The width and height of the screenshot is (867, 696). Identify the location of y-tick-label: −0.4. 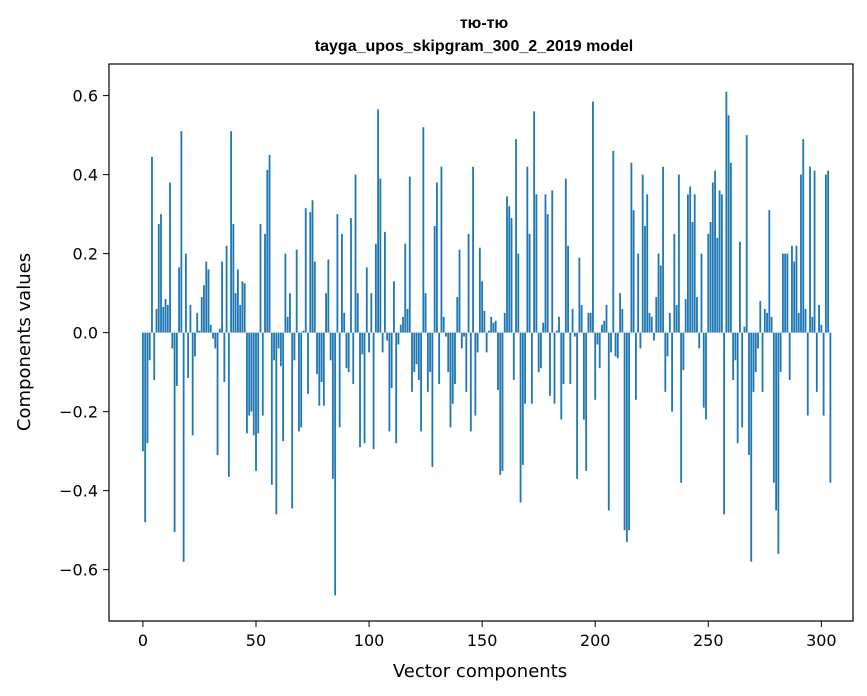
(78, 491).